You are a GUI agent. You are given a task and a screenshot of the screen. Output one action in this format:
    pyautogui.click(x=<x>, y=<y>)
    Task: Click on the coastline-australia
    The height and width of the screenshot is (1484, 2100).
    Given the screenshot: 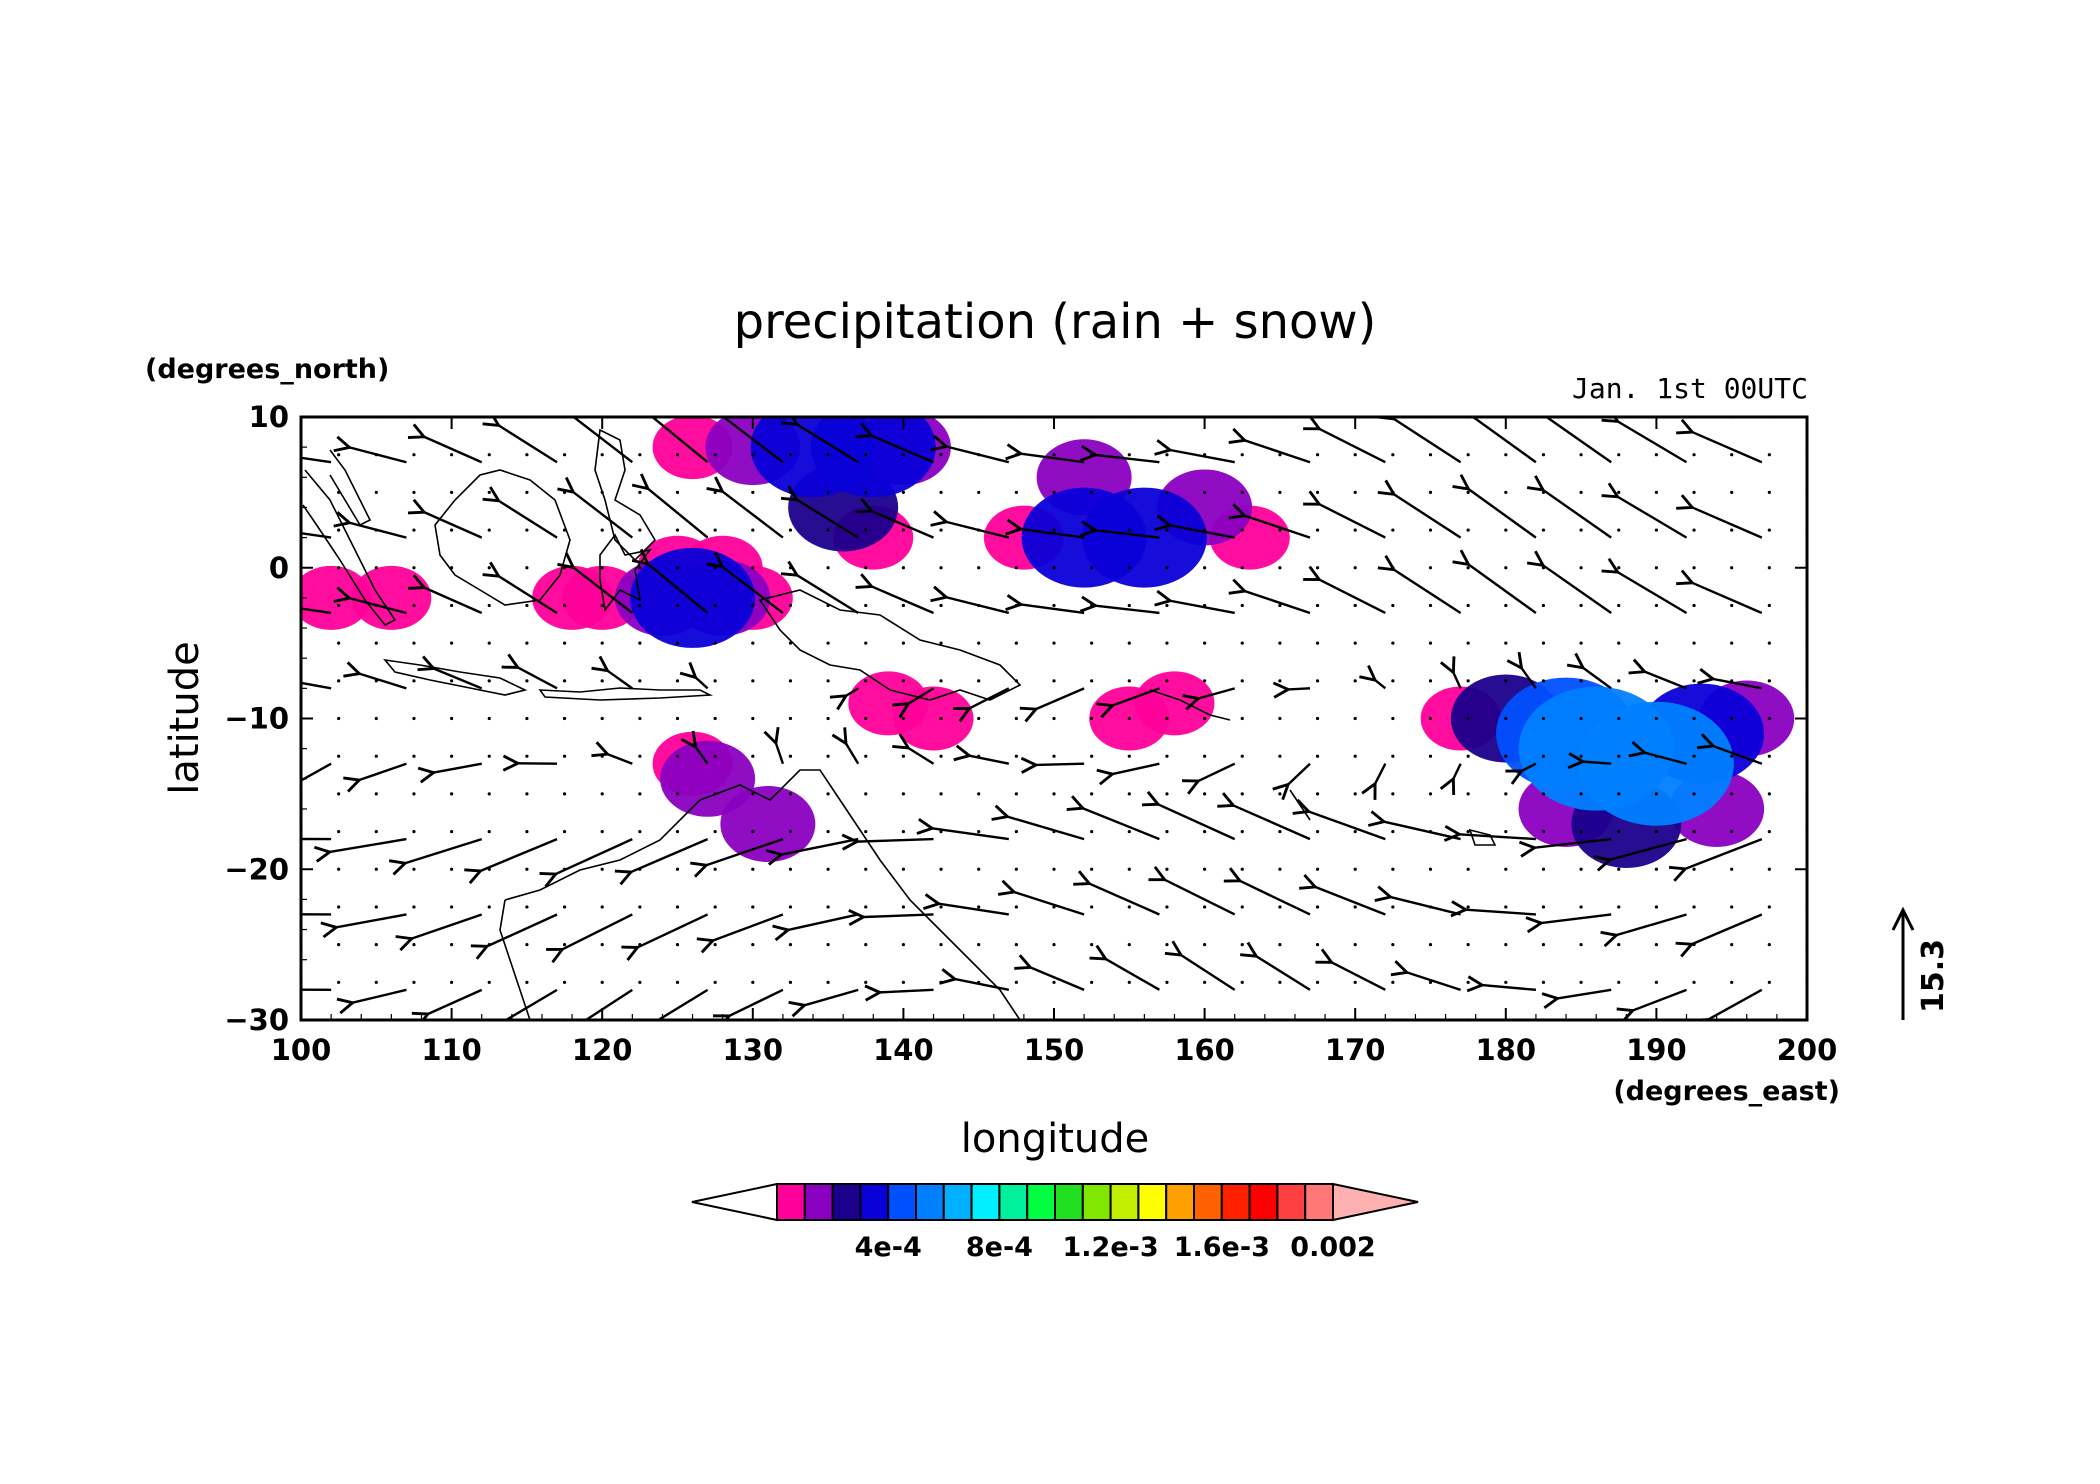 What is the action you would take?
    pyautogui.click(x=762, y=894)
    